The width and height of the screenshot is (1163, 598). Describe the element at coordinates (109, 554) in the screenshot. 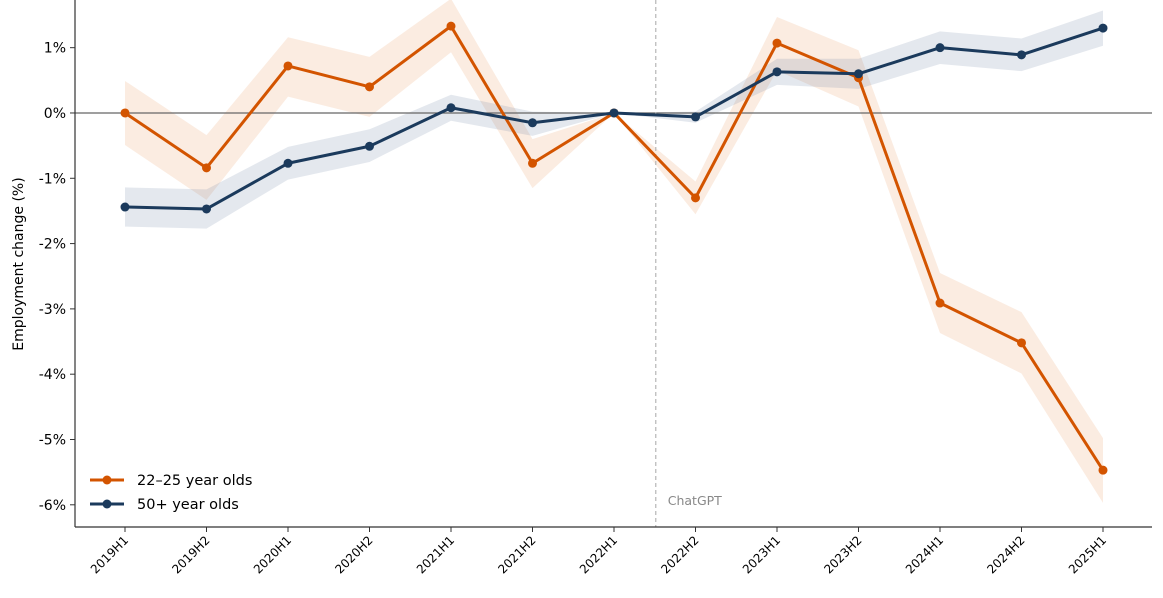

I see `x-tick-label: 2019H1` at that location.